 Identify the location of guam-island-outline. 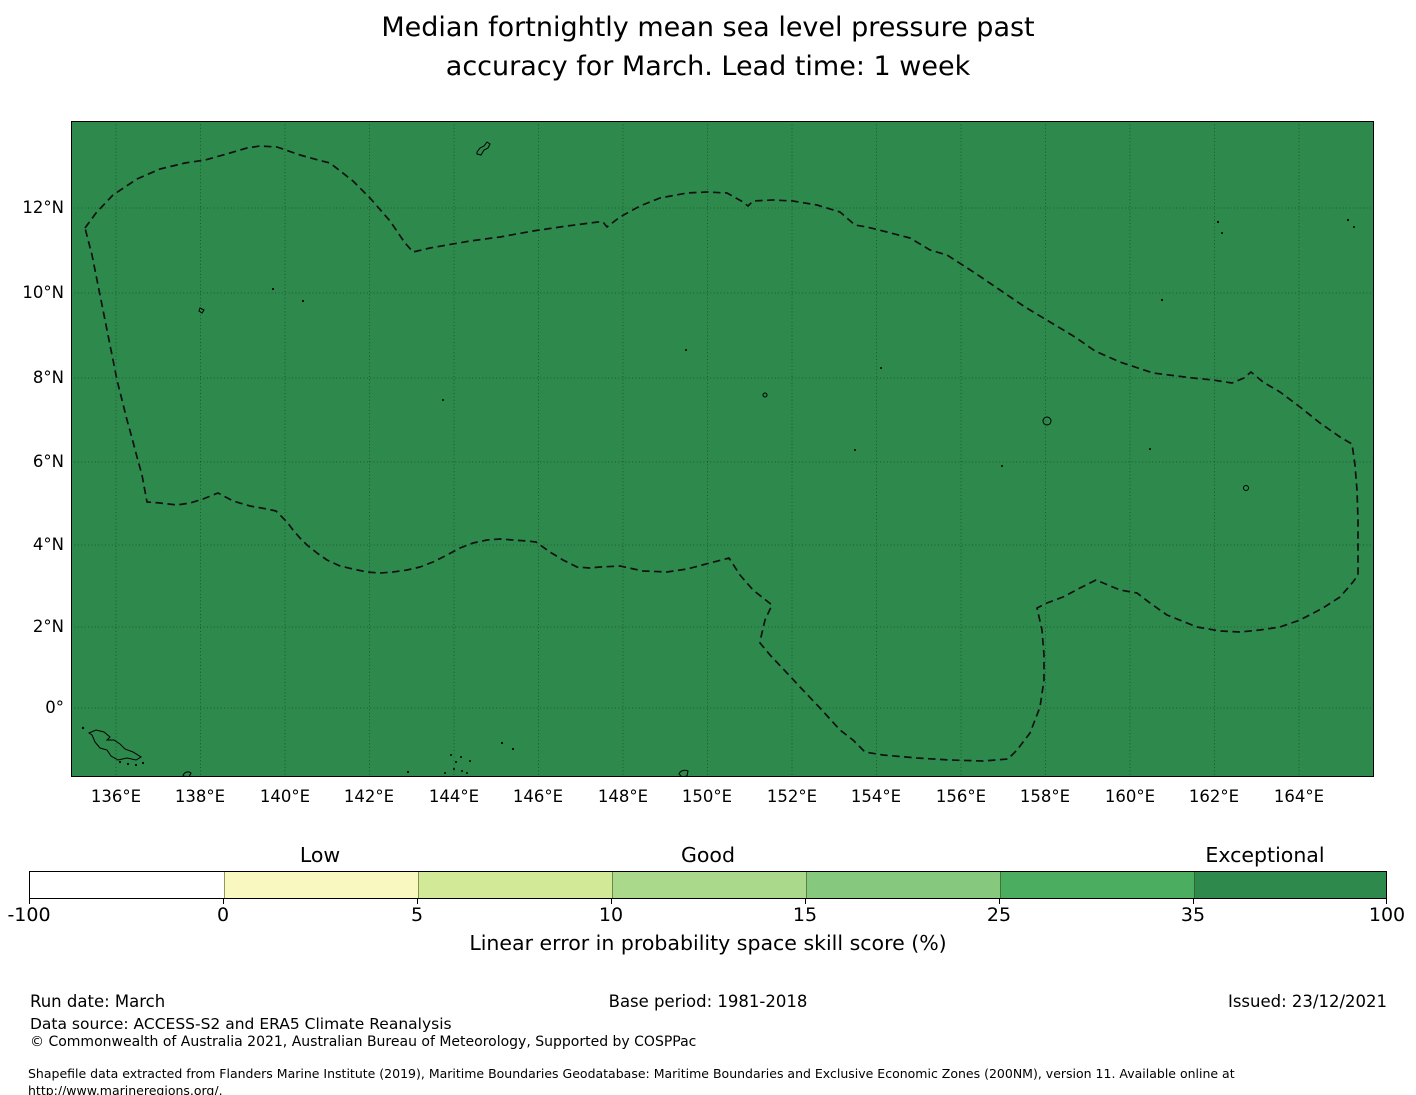
(483, 148).